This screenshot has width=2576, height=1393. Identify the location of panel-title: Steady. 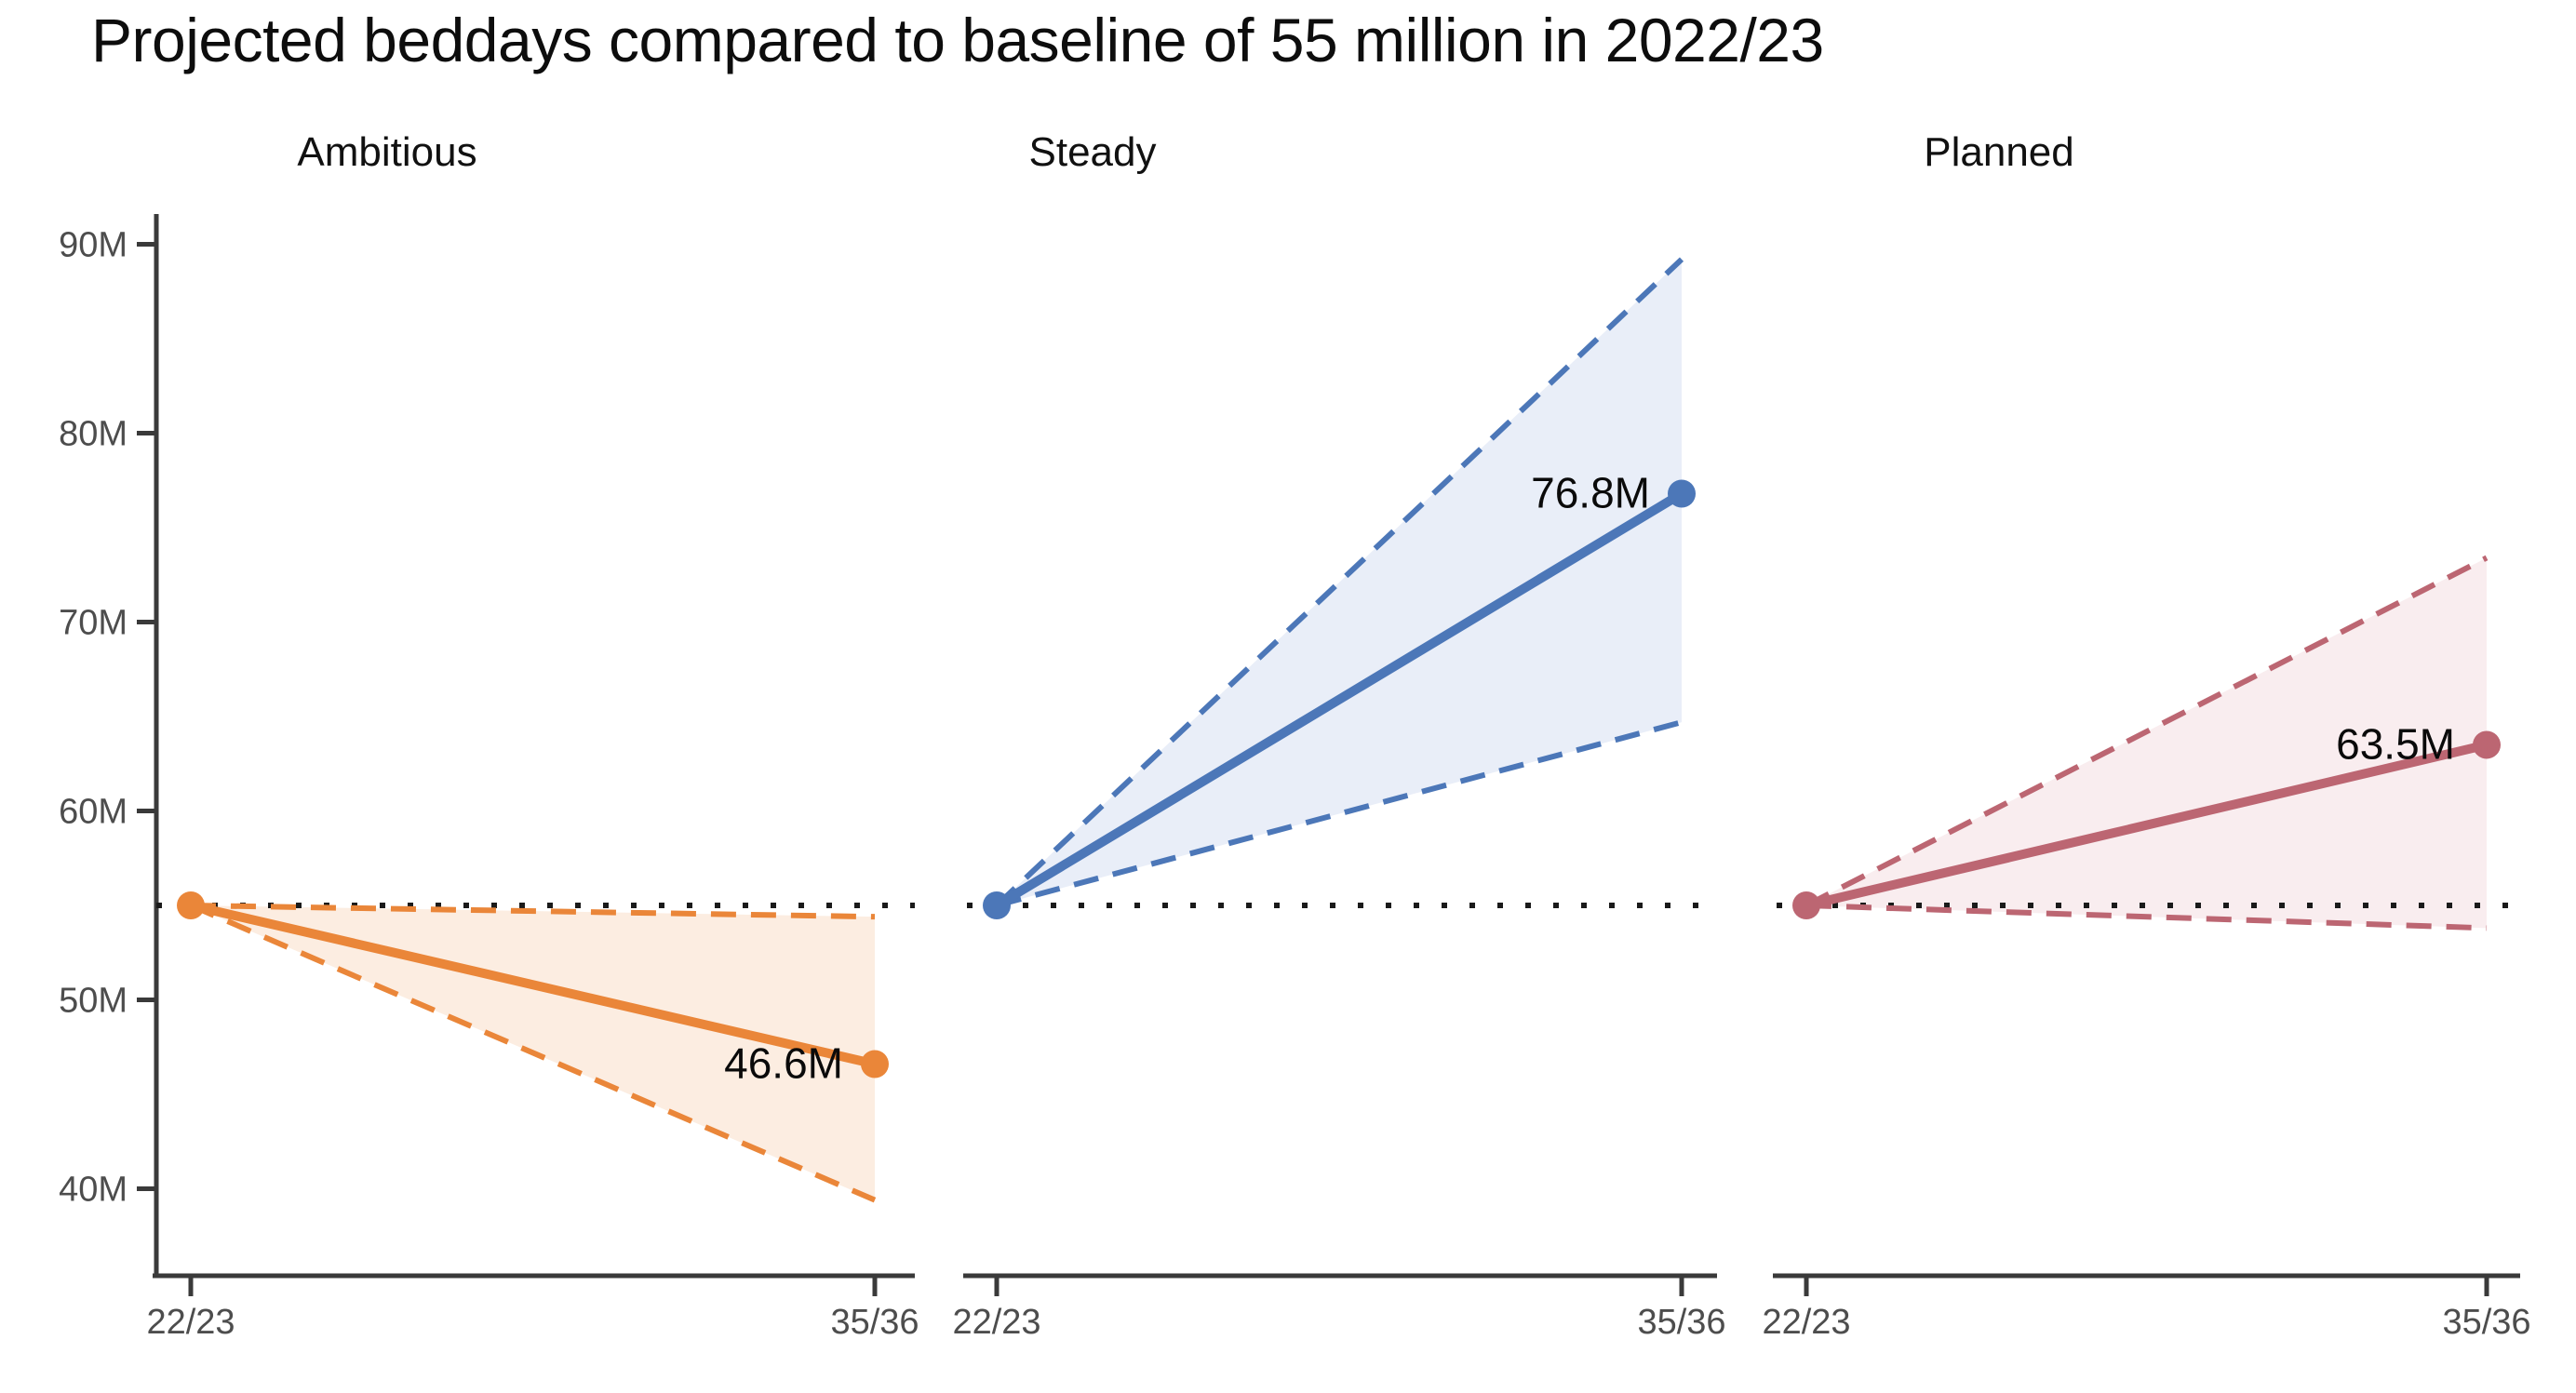
(1093, 152).